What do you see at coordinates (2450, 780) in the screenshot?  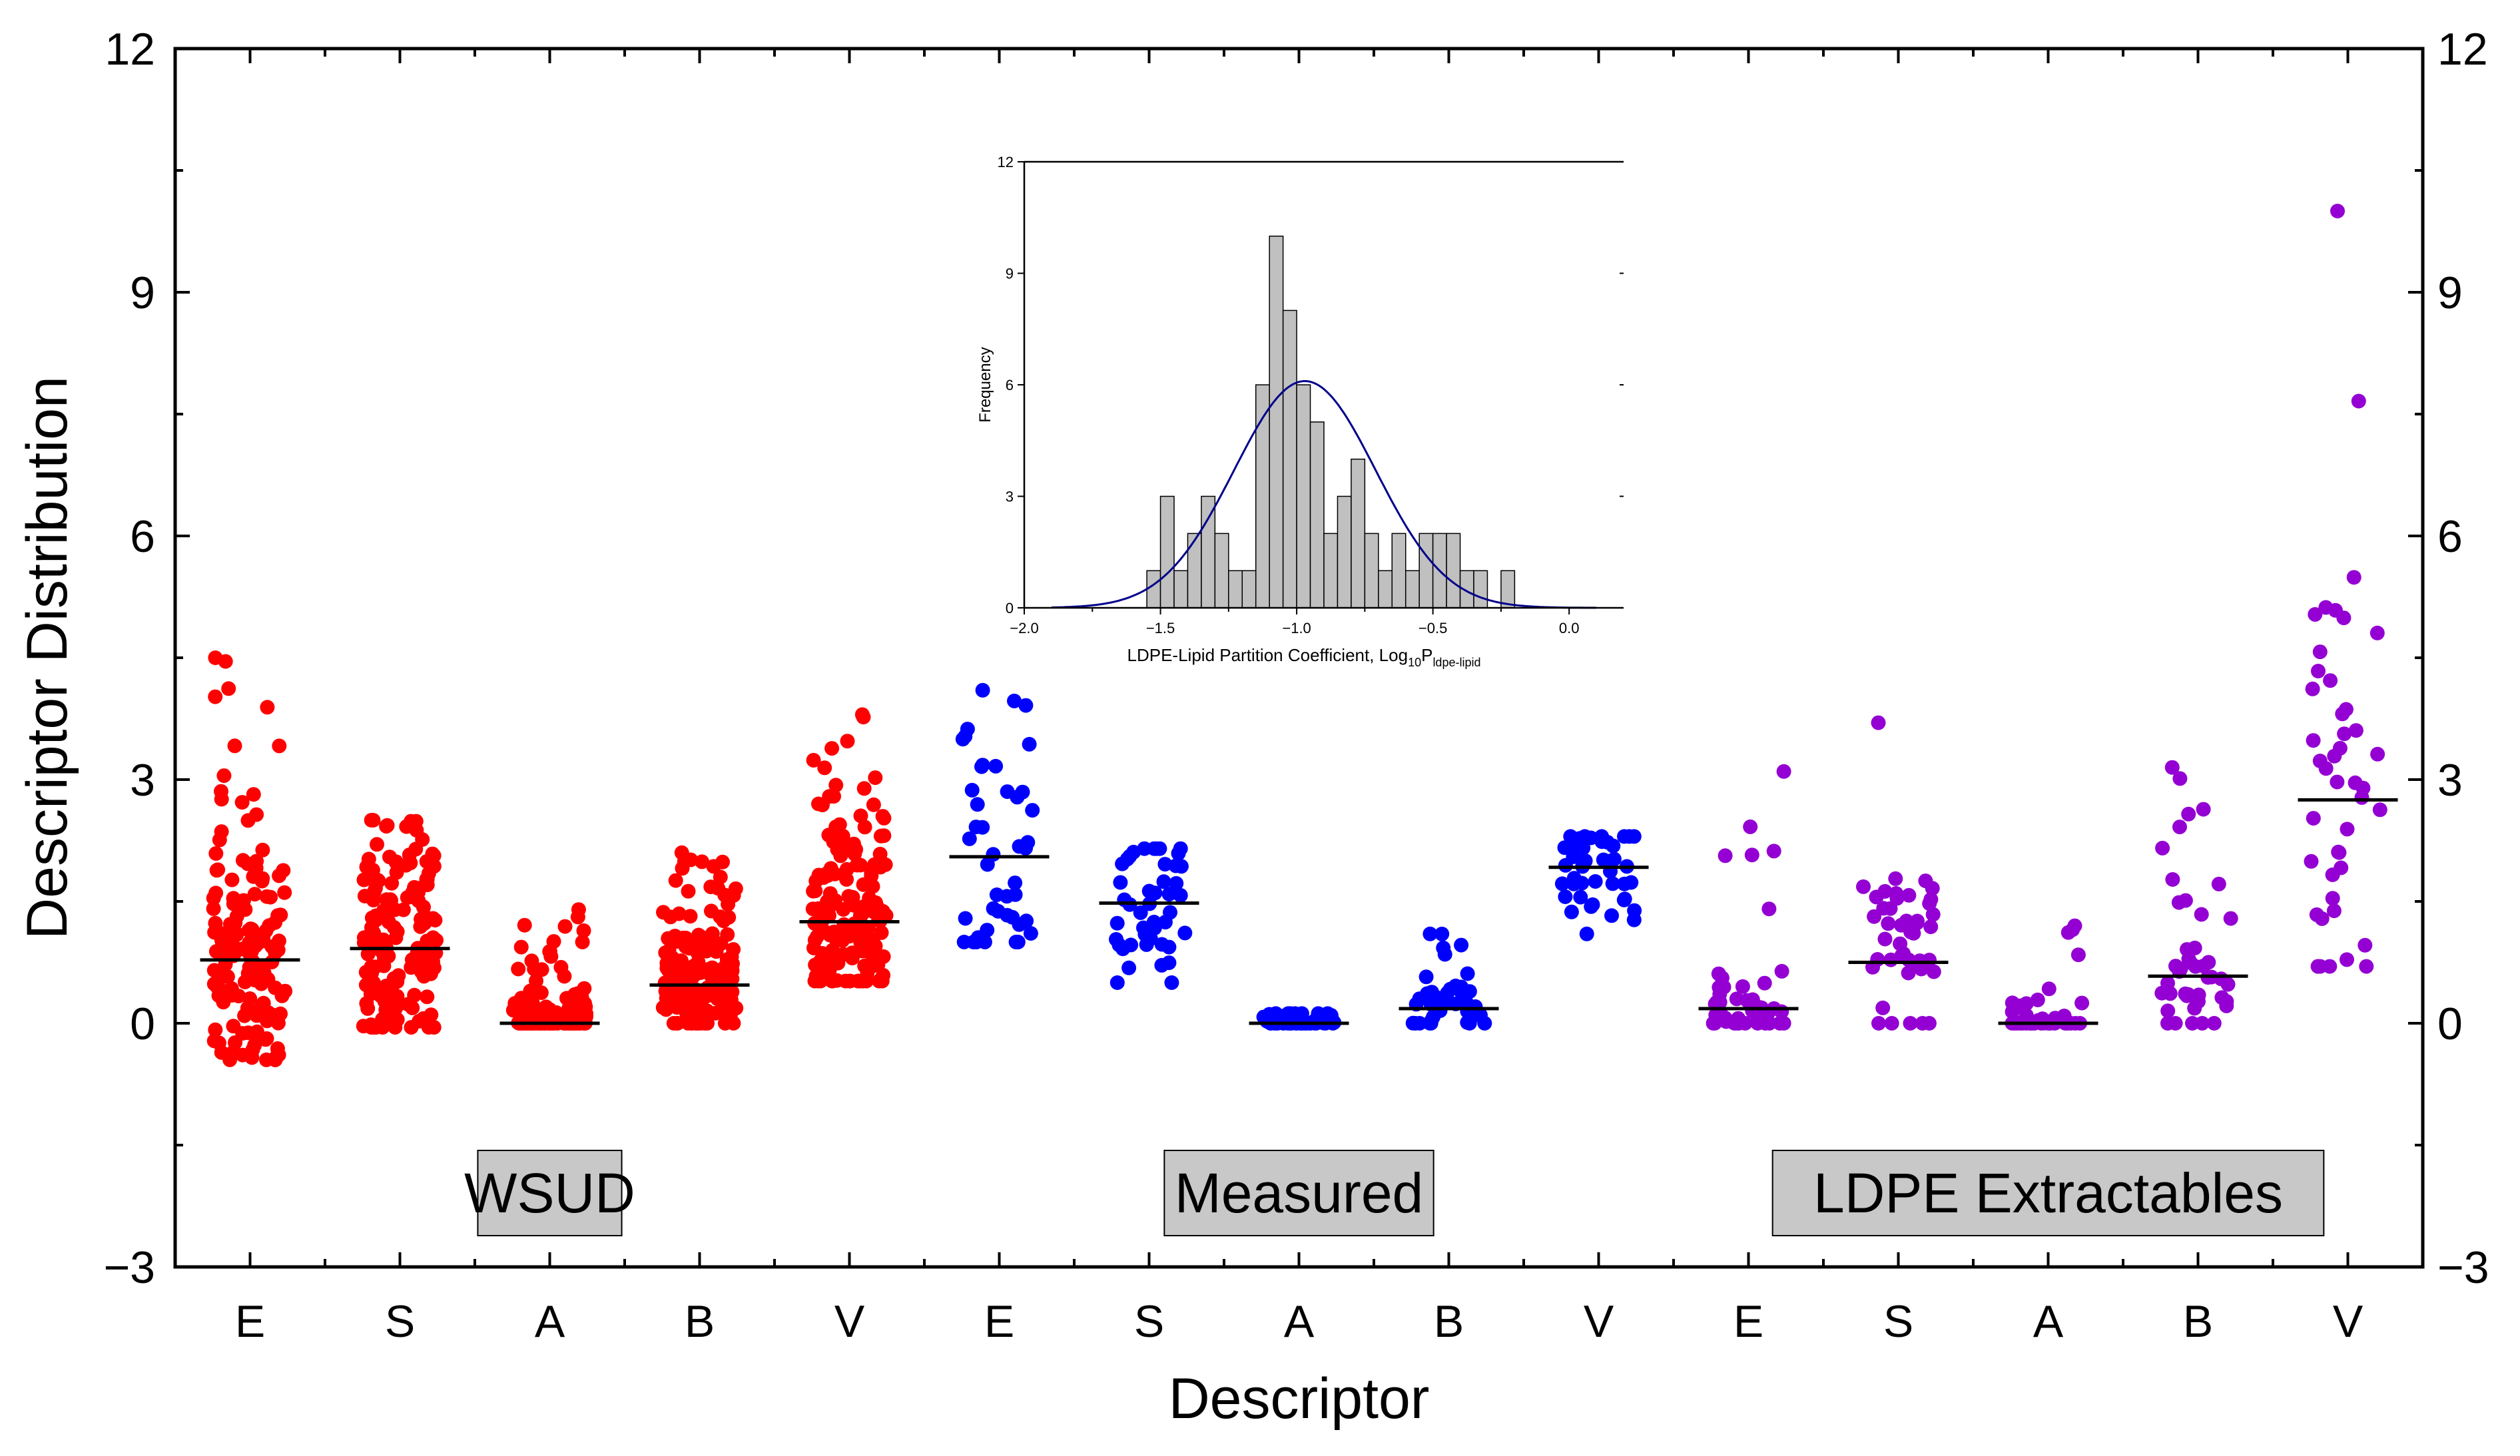 I see `y-tick-label-right: 3` at bounding box center [2450, 780].